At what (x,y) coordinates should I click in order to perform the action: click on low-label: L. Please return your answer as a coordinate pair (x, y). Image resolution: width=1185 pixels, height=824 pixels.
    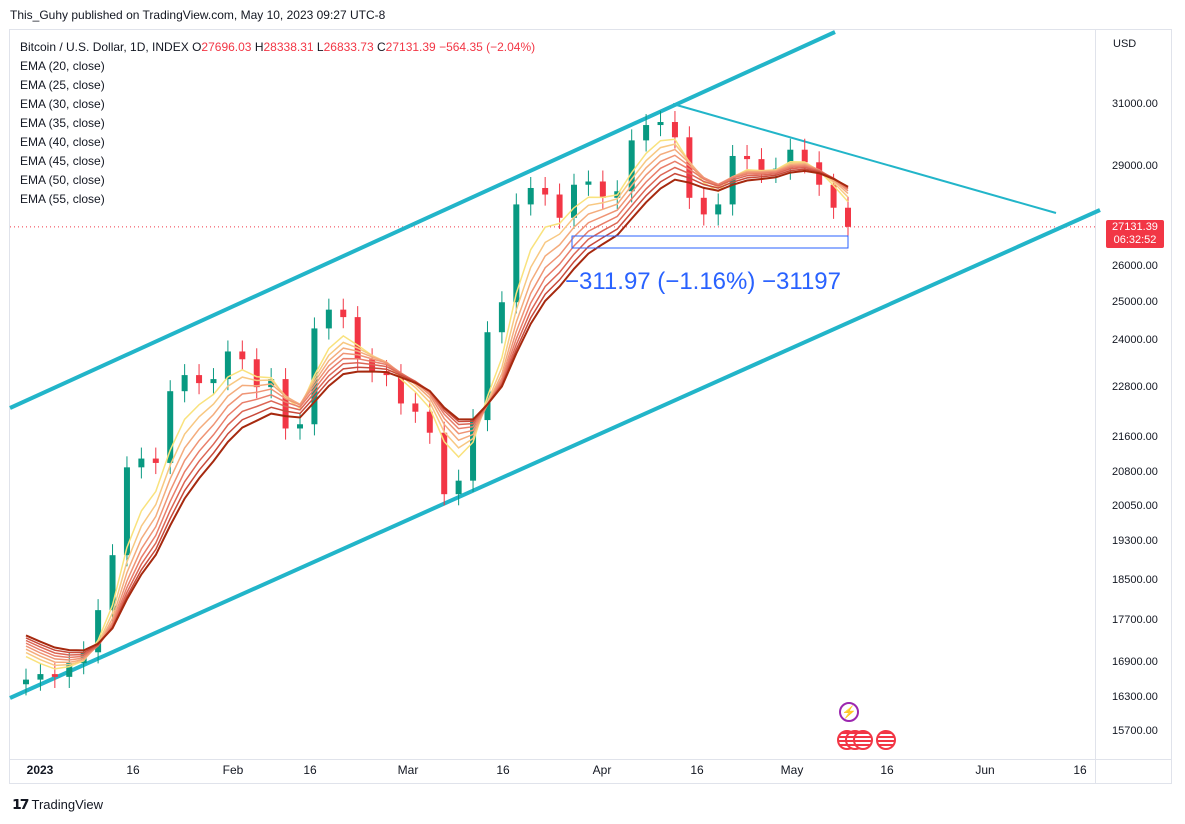
    Looking at the image, I should click on (320, 47).